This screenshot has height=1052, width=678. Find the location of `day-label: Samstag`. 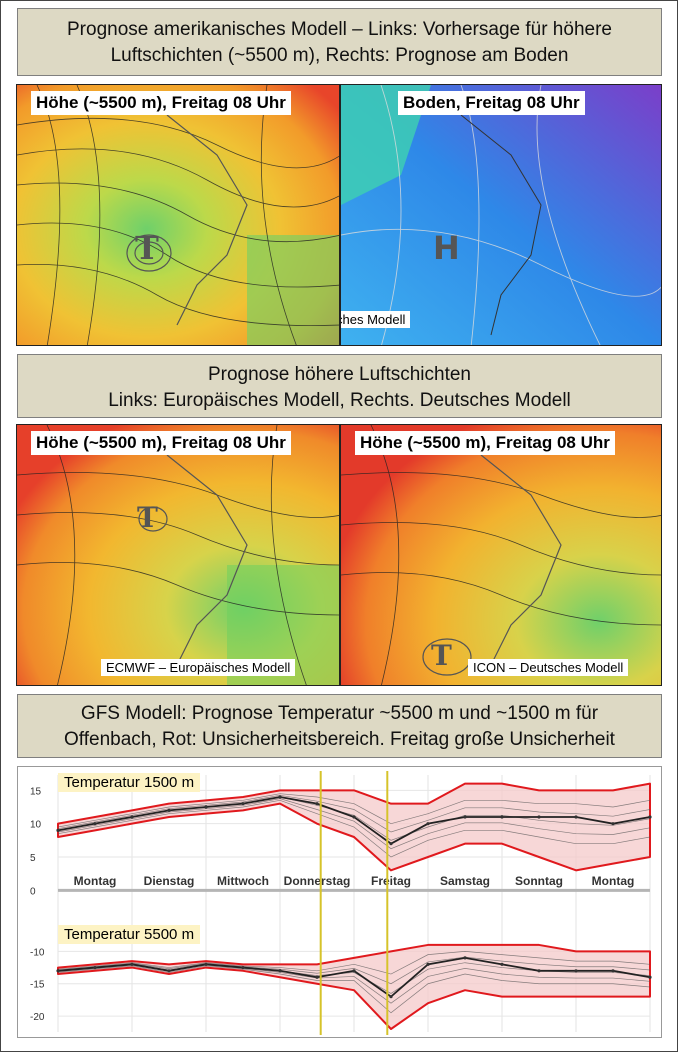

day-label: Samstag is located at coordinates (465, 881).